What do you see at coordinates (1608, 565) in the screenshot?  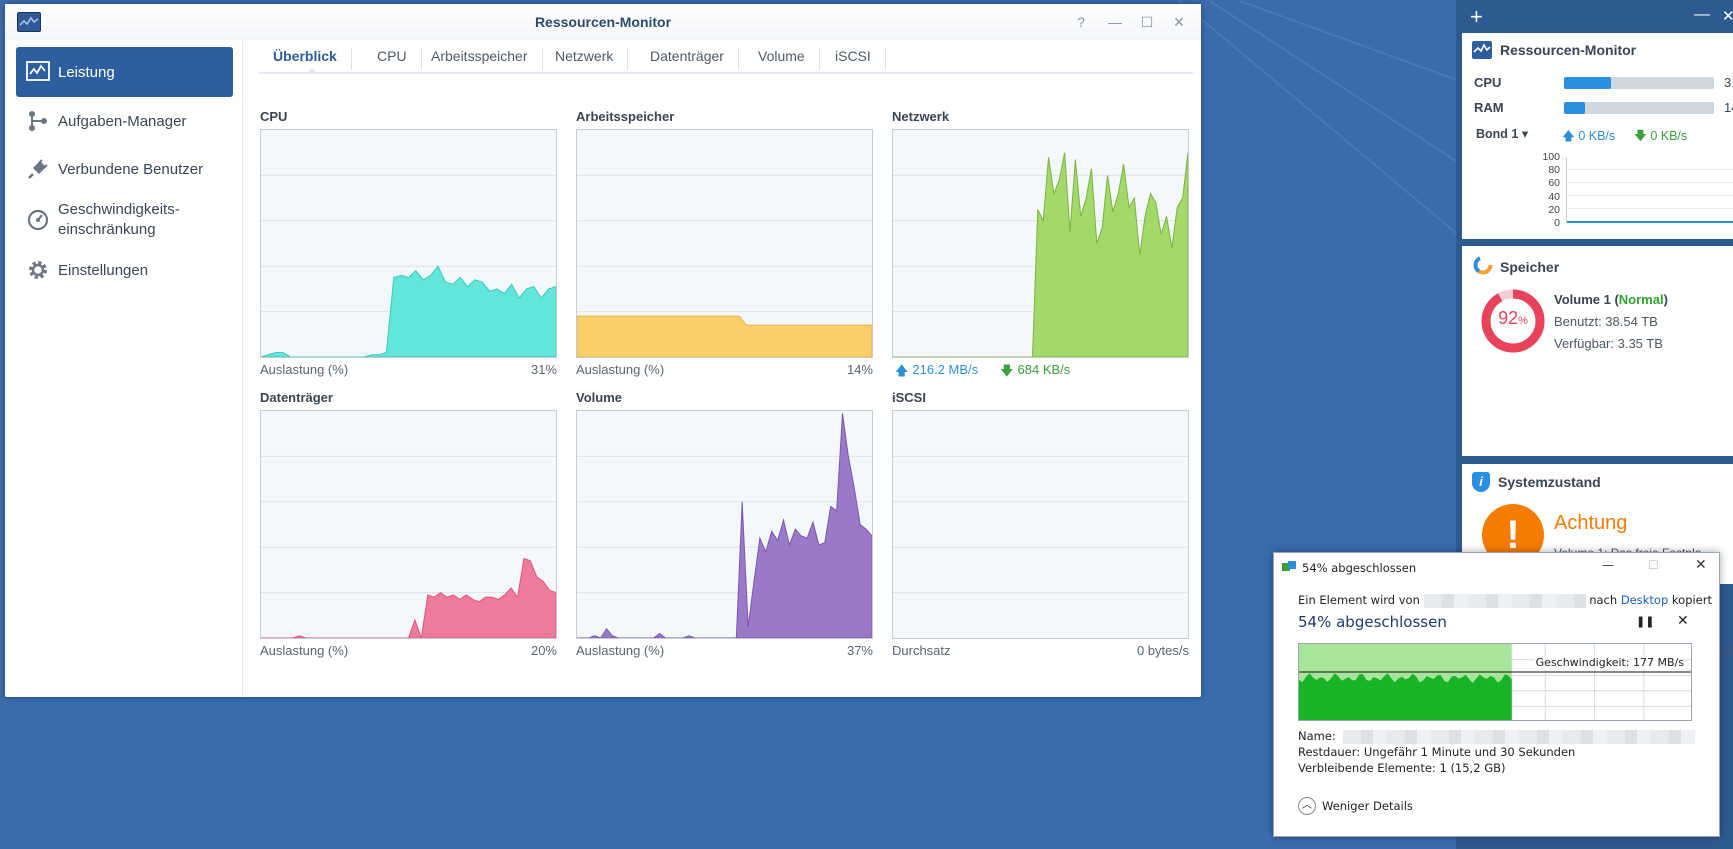 I see `copy-dialog-minimize-button: —` at bounding box center [1608, 565].